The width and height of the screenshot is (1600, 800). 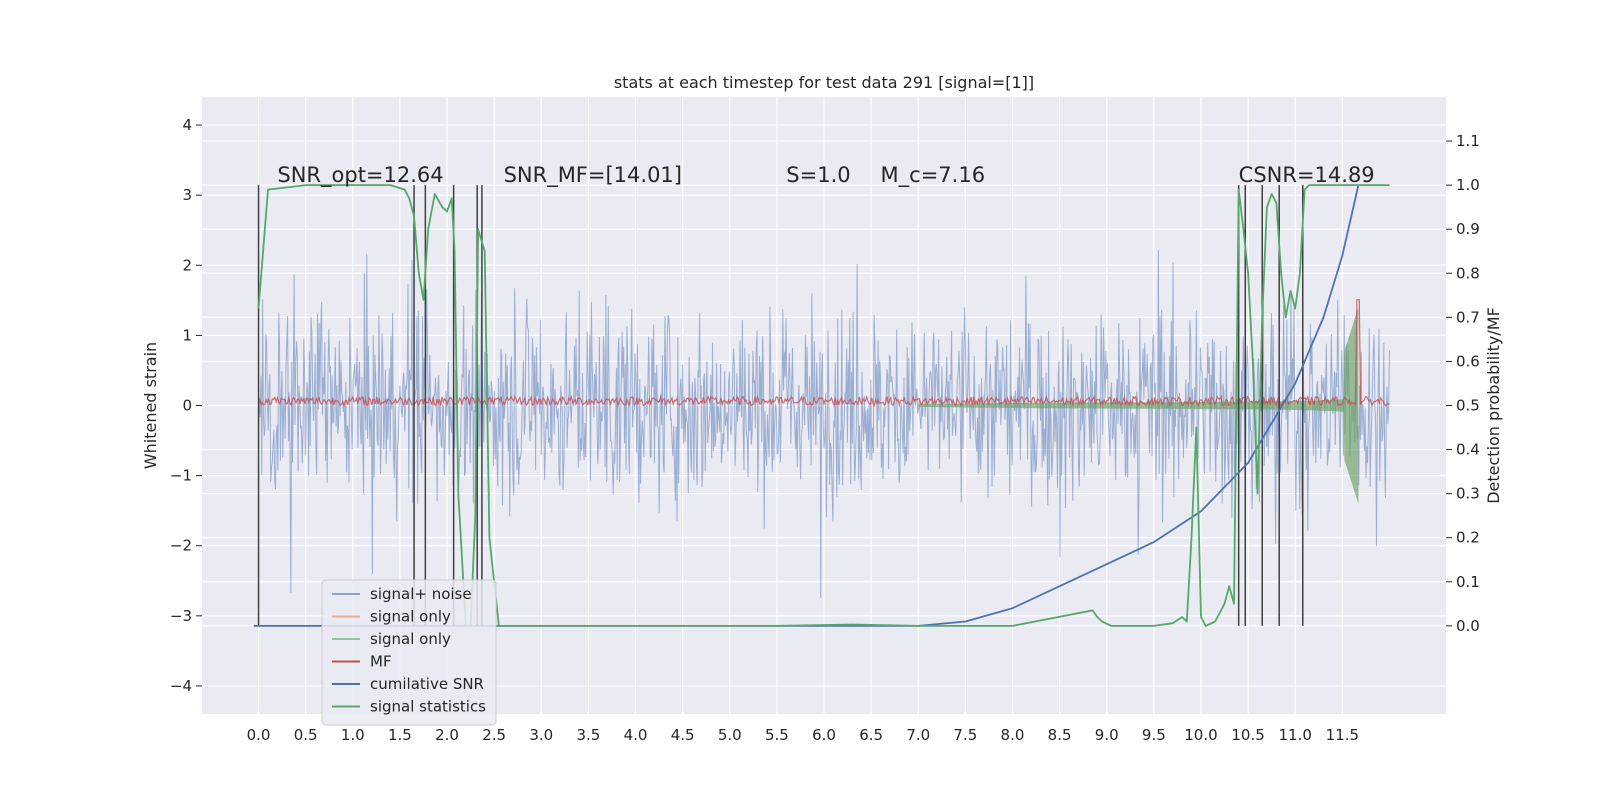 I want to click on x-tick-label: 1.0, so click(x=353, y=735).